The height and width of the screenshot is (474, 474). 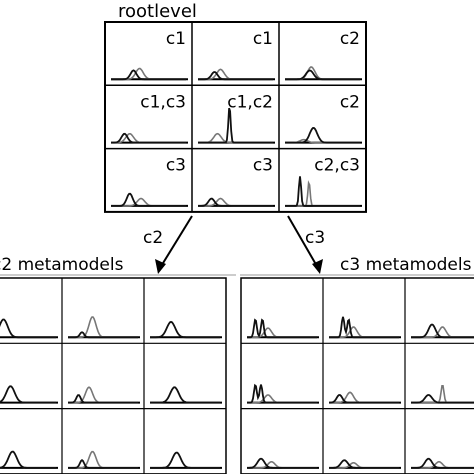 What do you see at coordinates (149, 118) in the screenshot?
I see `root-cell: c1,c3` at bounding box center [149, 118].